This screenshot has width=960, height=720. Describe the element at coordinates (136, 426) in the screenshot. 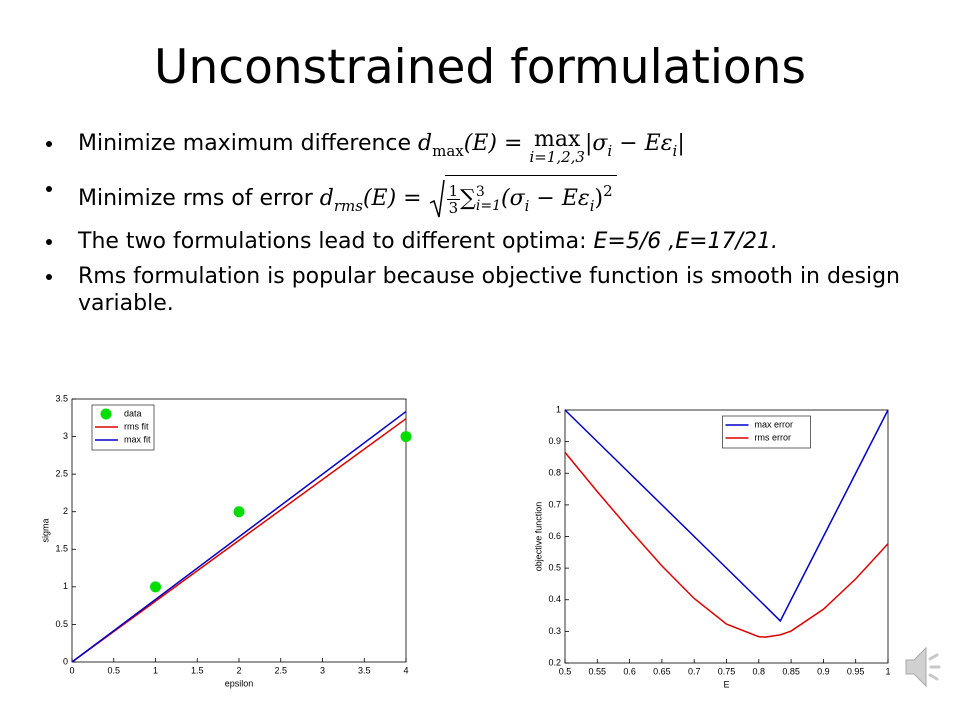

I see `legend-label: rms fit` at that location.